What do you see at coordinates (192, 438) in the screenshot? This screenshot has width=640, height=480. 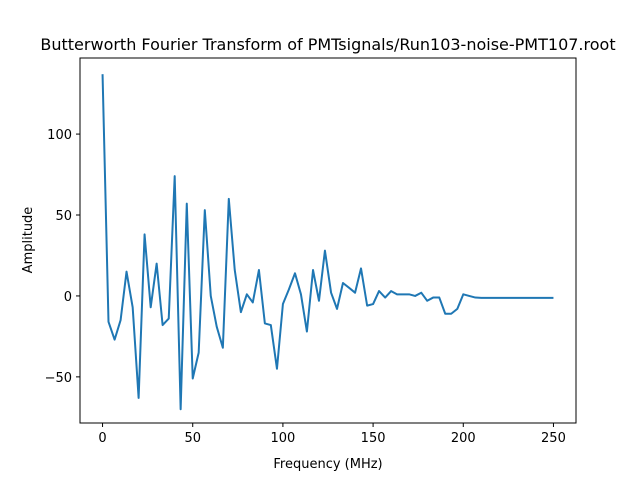 I see `x-tick-label: 50` at bounding box center [192, 438].